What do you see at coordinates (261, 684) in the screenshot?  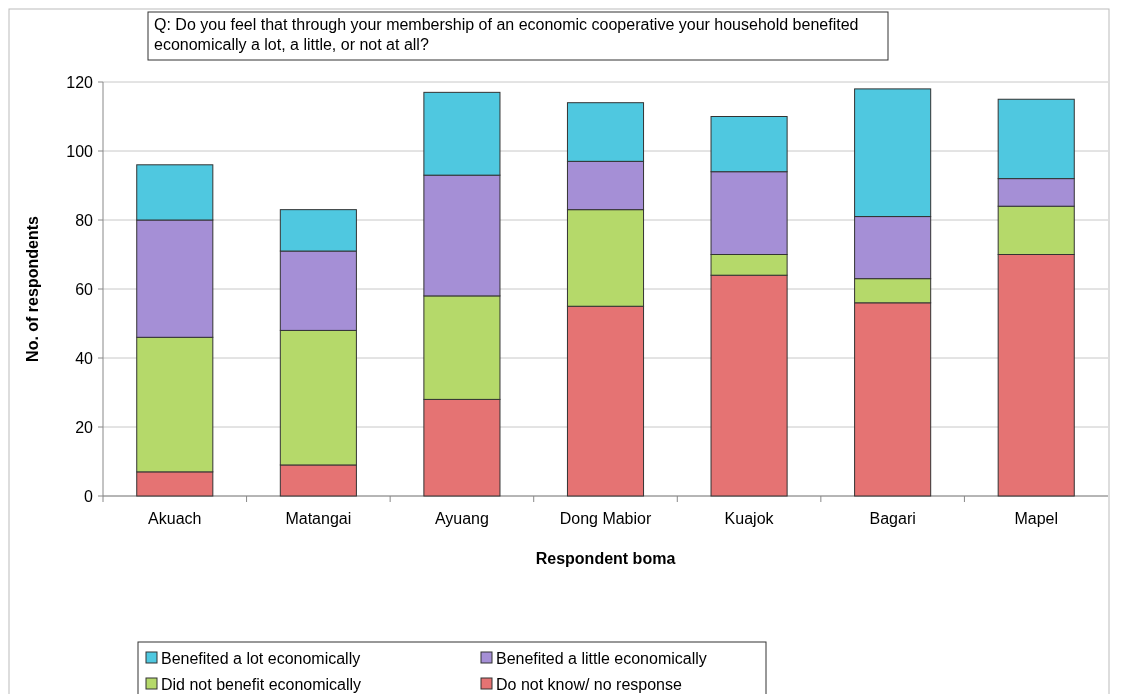 I see `legend-label: Did not benefit economically` at bounding box center [261, 684].